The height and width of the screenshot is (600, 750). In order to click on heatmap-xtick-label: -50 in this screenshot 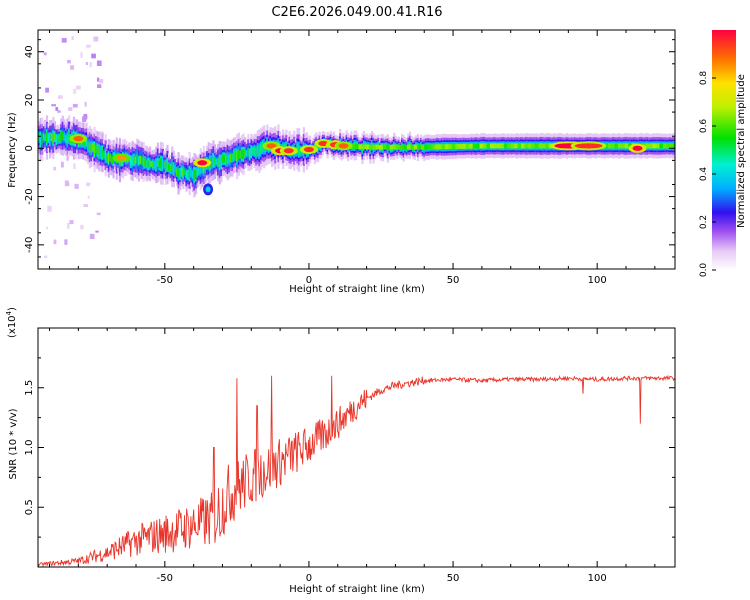, I will do `click(165, 280)`.